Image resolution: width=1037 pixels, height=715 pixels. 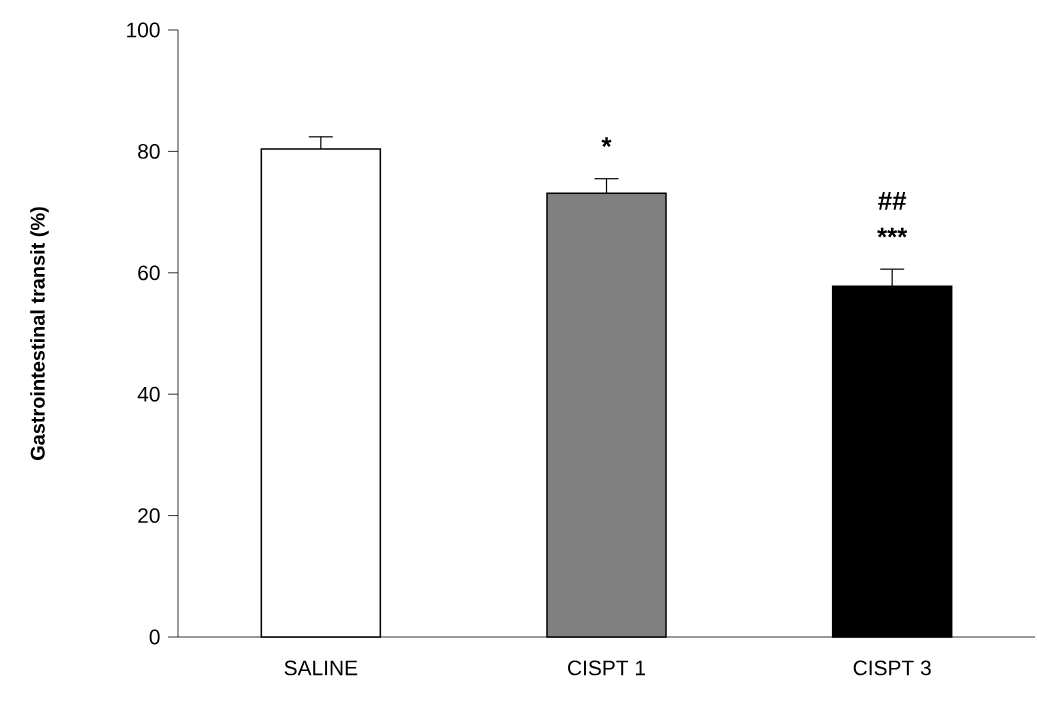 I want to click on annotation: *, so click(x=606, y=142).